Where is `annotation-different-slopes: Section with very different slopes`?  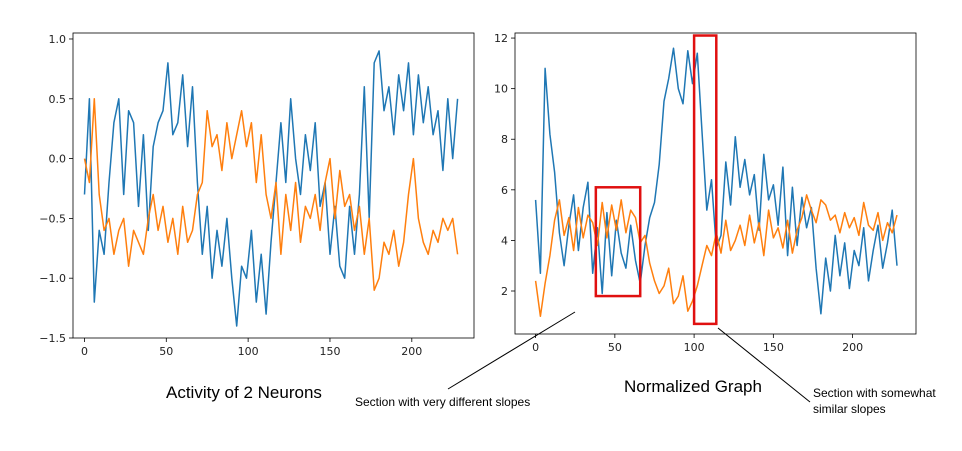
annotation-different-slopes: Section with very different slopes is located at coordinates (443, 402).